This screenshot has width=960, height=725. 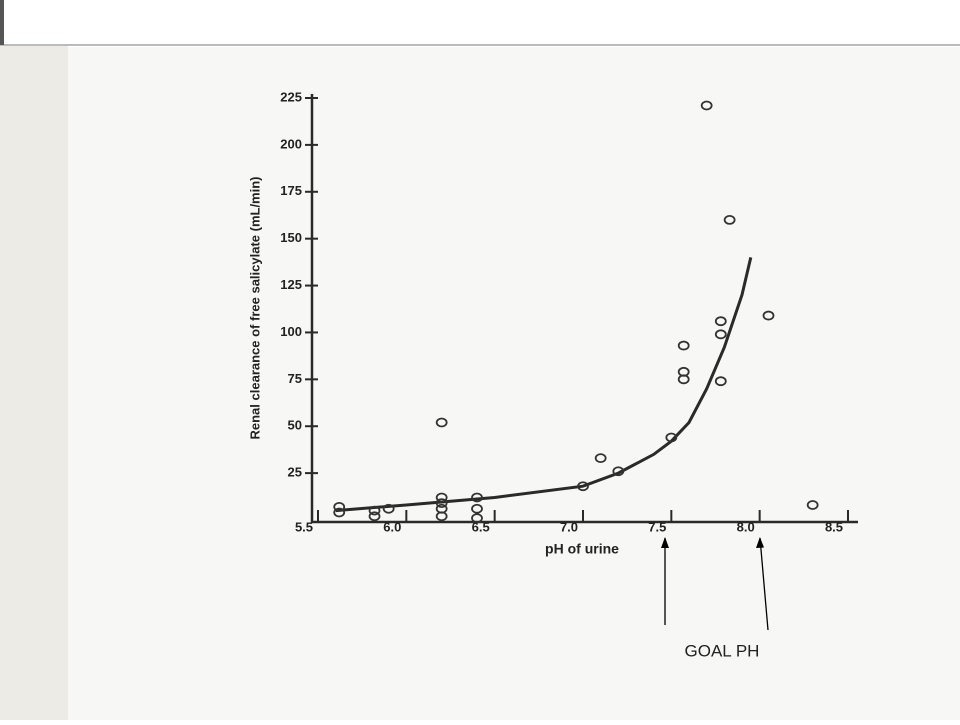 I want to click on x-tick-label: 6.0, so click(x=392, y=526).